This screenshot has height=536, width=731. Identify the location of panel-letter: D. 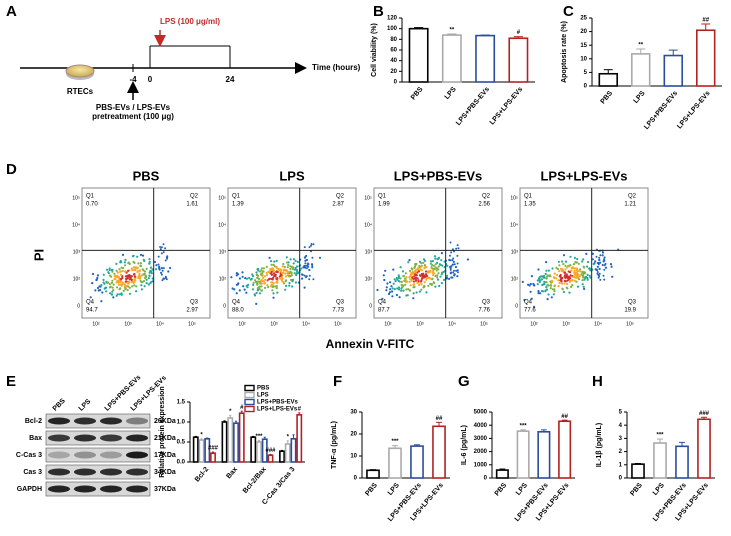
(11, 169).